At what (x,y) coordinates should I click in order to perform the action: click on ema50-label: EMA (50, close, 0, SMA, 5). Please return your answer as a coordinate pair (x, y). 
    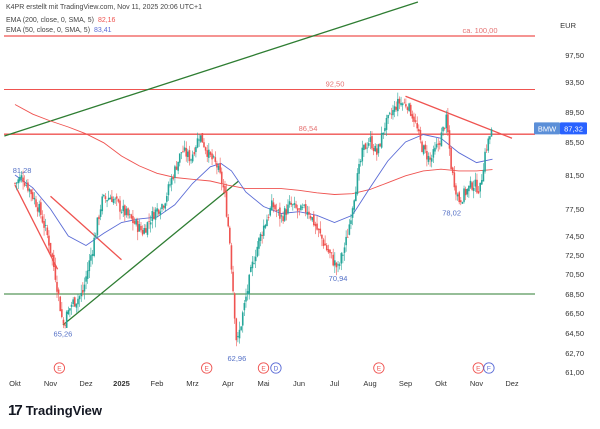
    Looking at the image, I should click on (48, 30).